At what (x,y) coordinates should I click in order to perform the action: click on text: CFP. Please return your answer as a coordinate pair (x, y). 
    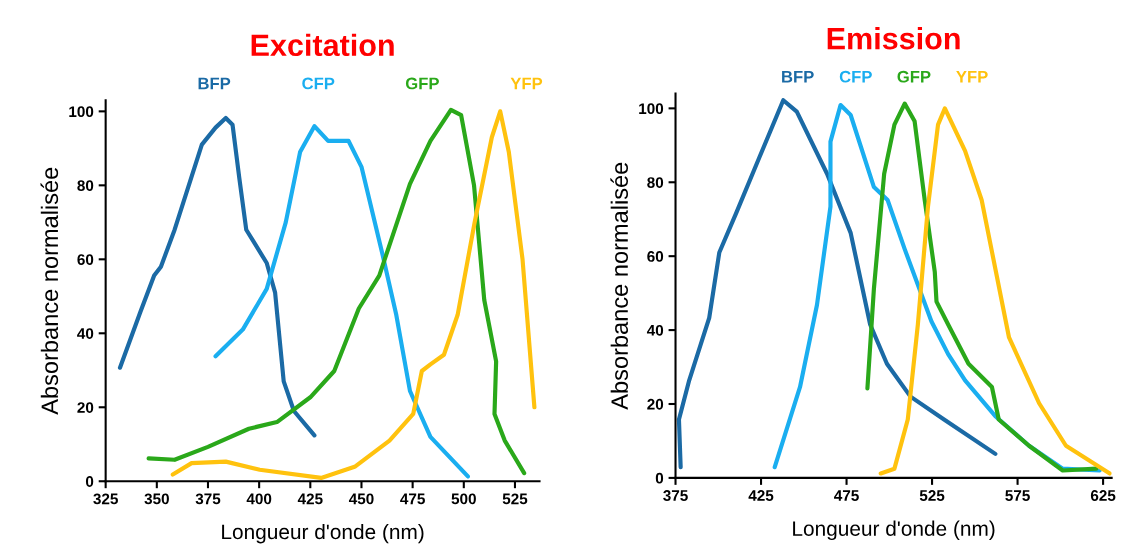
    Looking at the image, I should click on (318, 83).